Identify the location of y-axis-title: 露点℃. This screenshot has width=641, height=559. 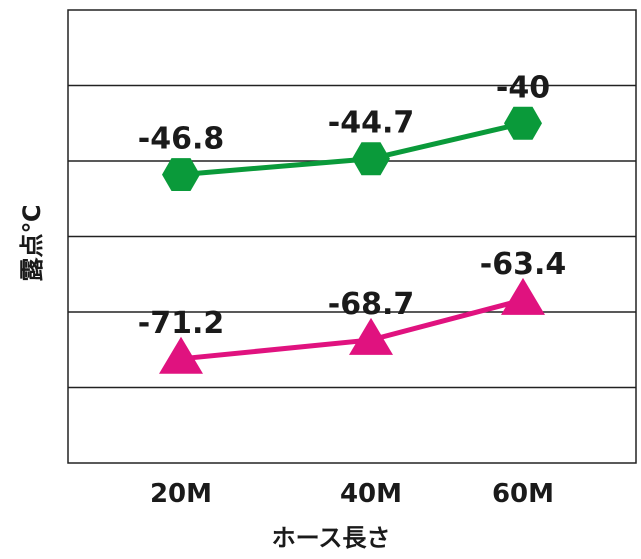
(32, 242).